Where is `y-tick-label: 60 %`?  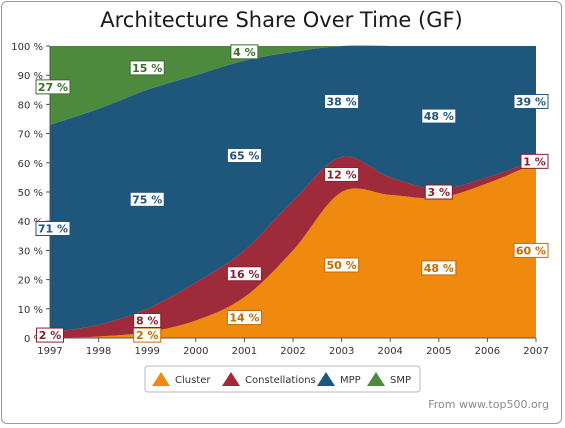 y-tick-label: 60 % is located at coordinates (30, 164).